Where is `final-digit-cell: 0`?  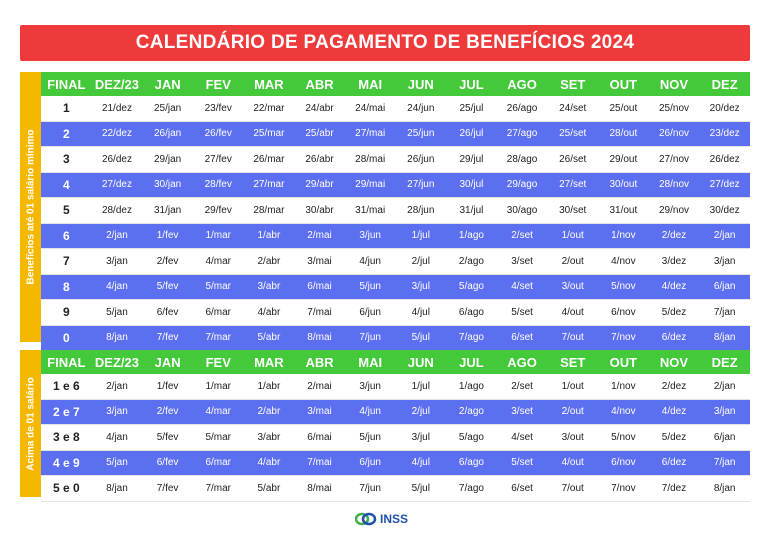 final-digit-cell: 0 is located at coordinates (66, 338).